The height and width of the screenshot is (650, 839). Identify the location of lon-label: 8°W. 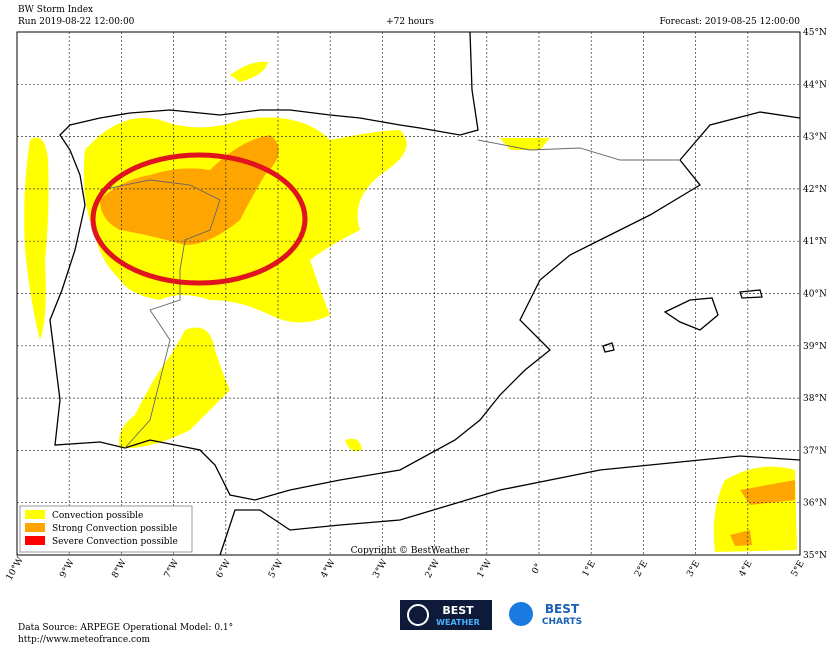
(119, 568).